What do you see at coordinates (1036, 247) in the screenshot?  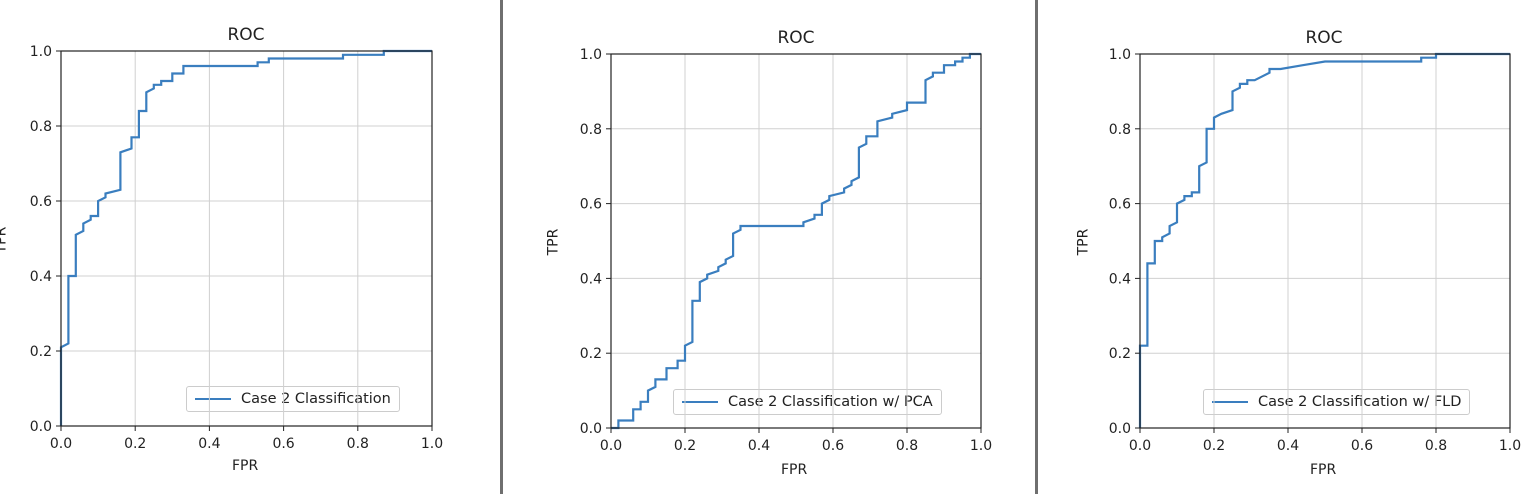 I see `panel-divider-right` at bounding box center [1036, 247].